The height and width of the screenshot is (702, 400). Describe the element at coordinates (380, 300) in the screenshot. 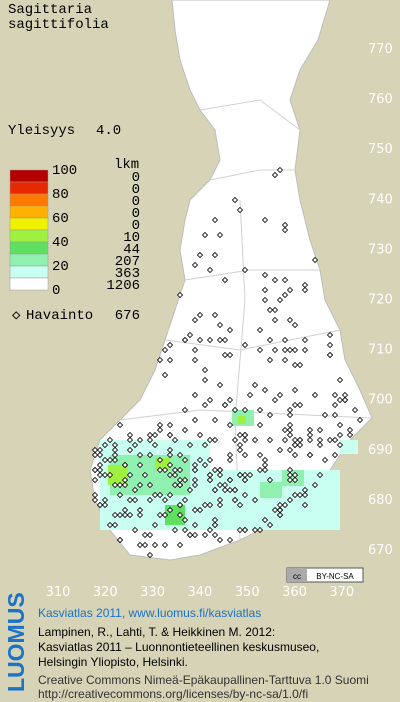

I see `northing-label: 720` at that location.